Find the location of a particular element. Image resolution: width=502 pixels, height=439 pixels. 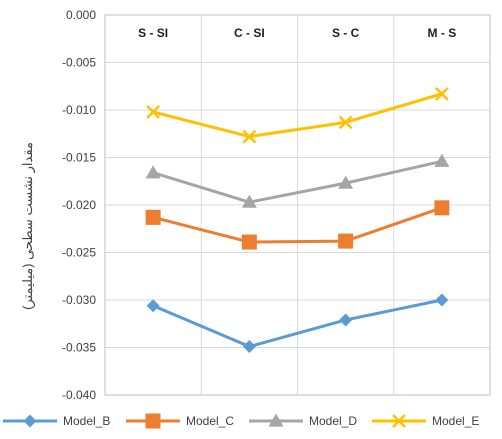

legend-item-model-c: Model_C is located at coordinates (180, 421).